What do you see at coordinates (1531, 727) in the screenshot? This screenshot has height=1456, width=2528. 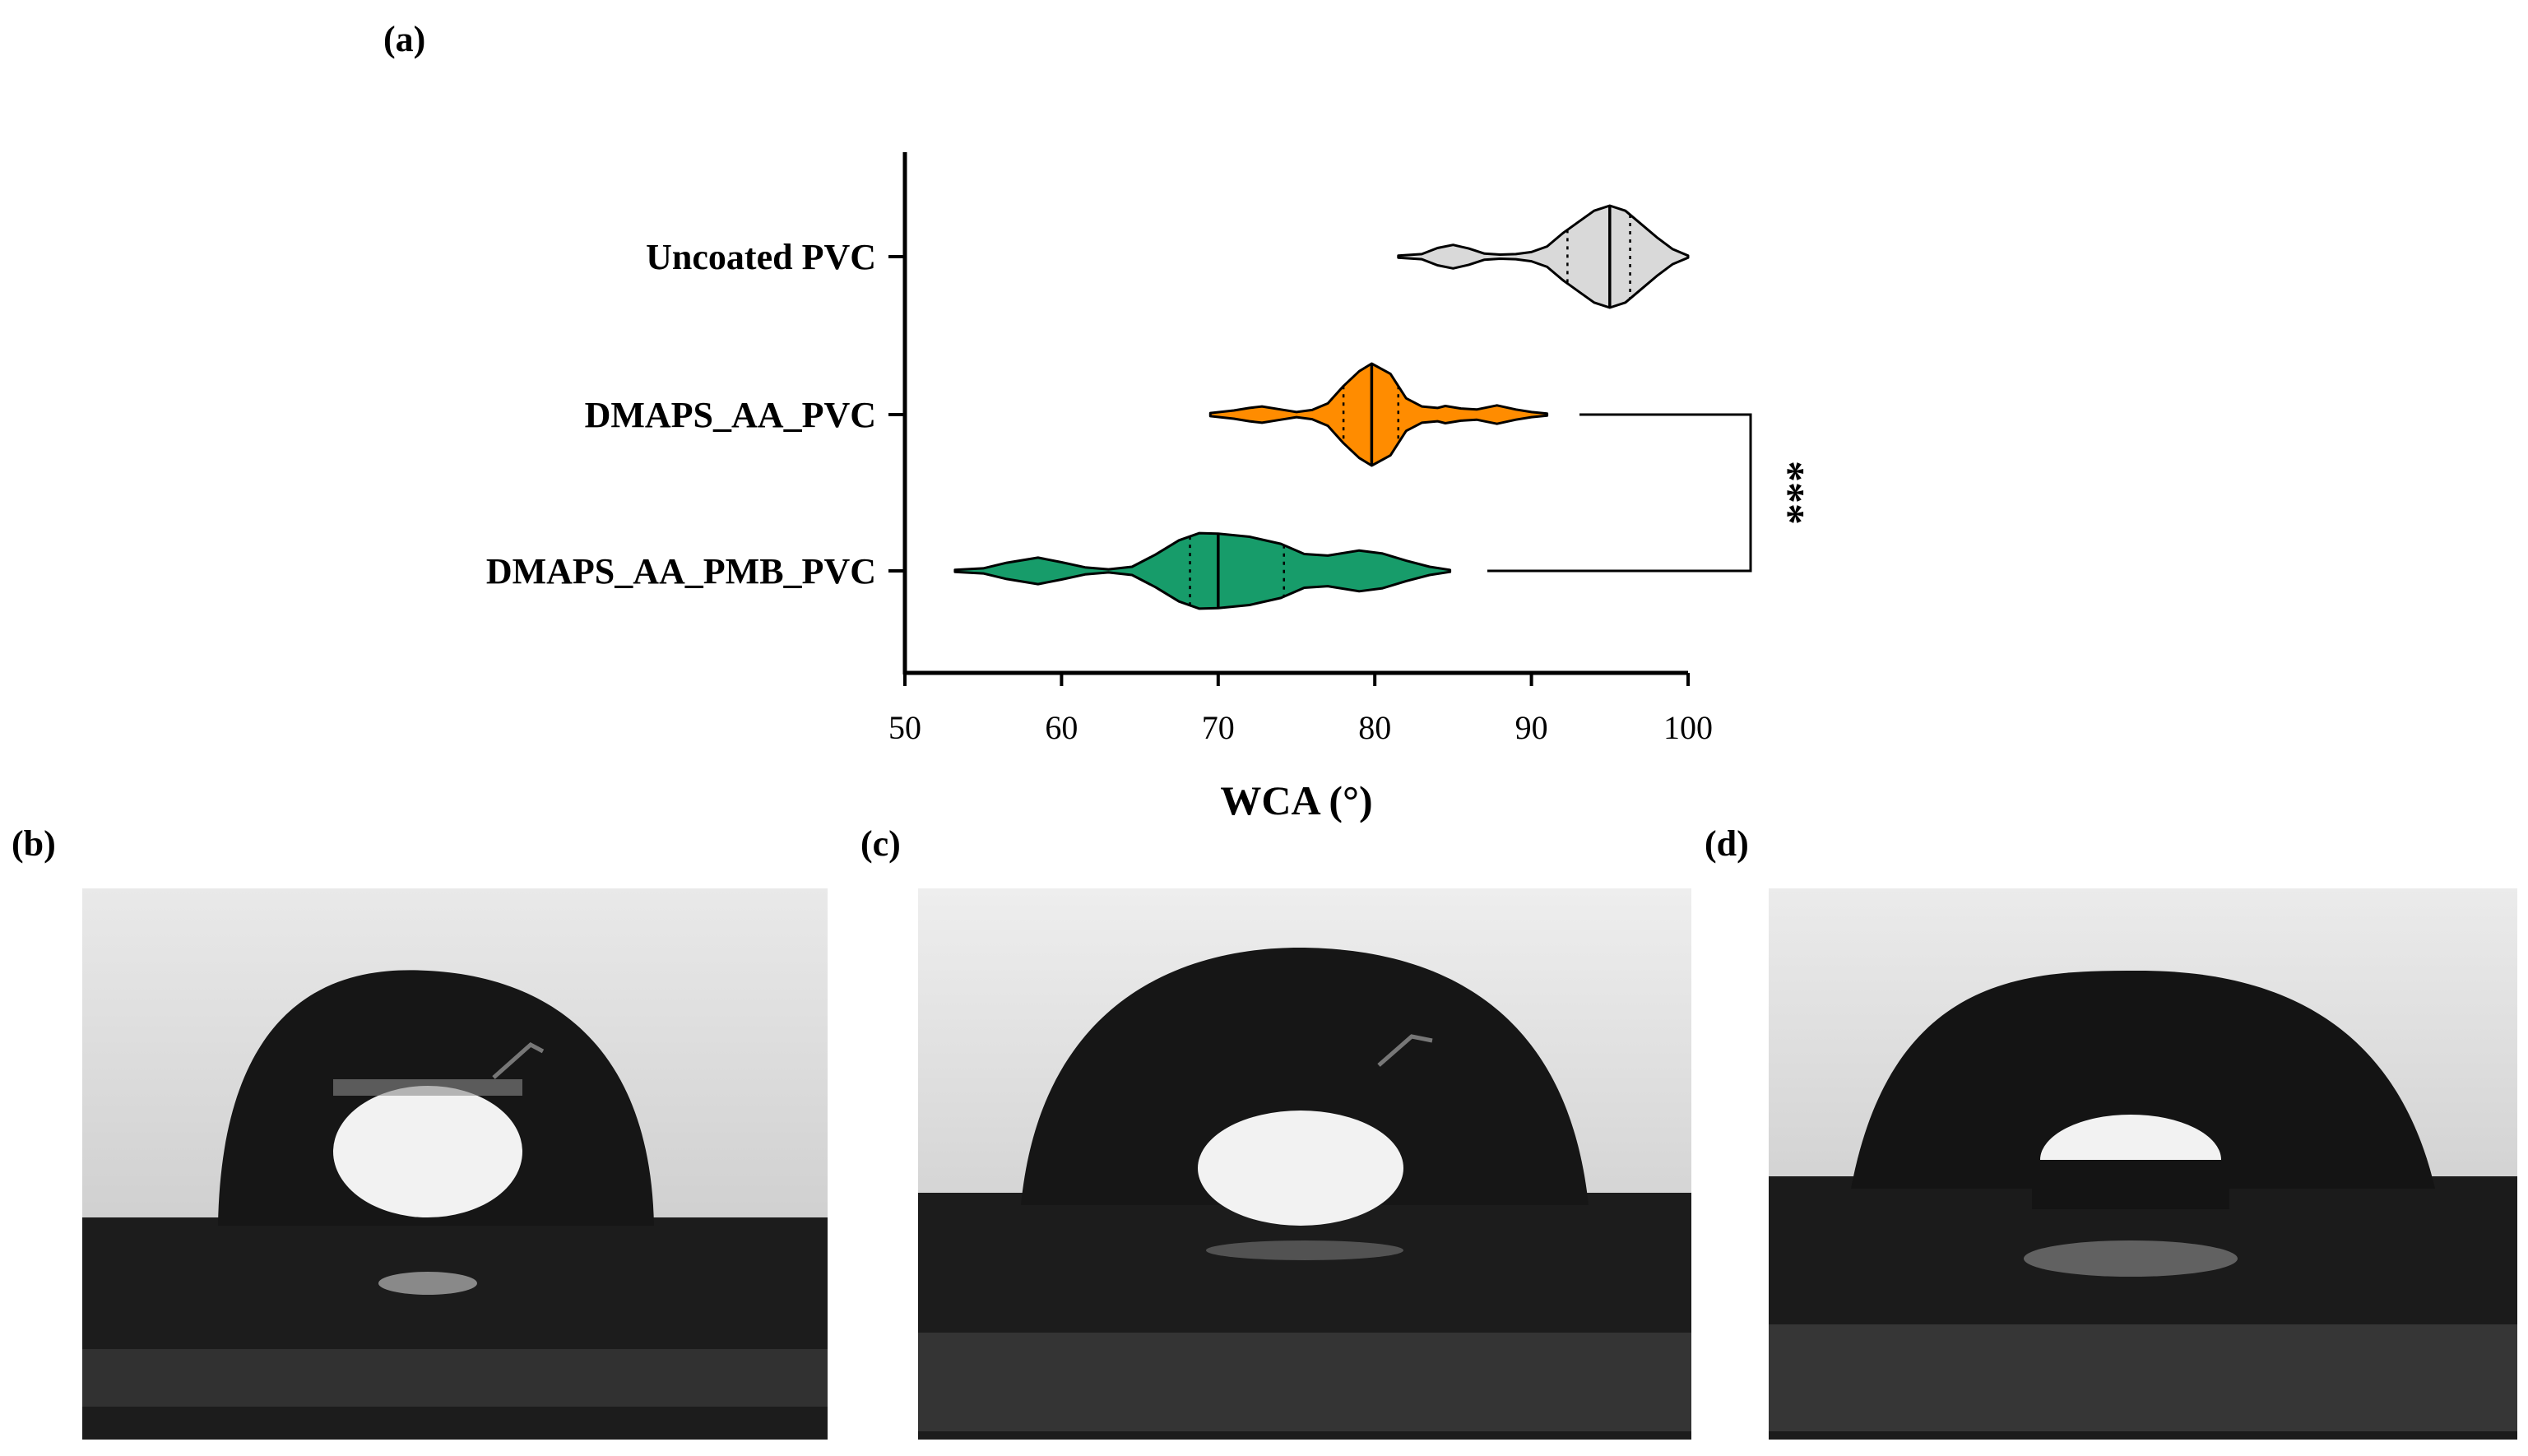 I see `x-tick-label: 90` at bounding box center [1531, 727].